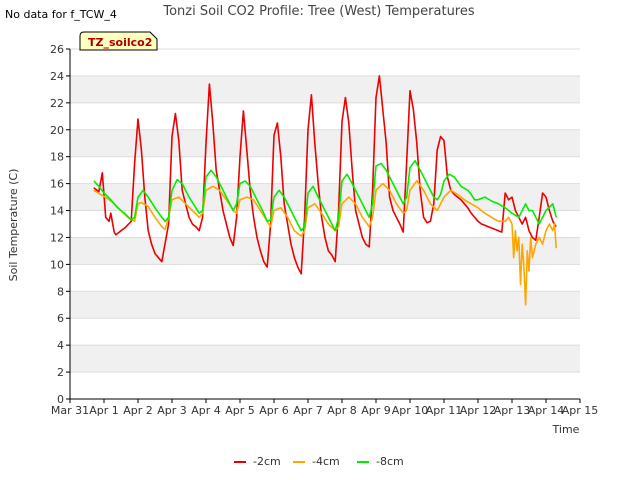  I want to click on y-tick-label: 8, so click(60, 291).